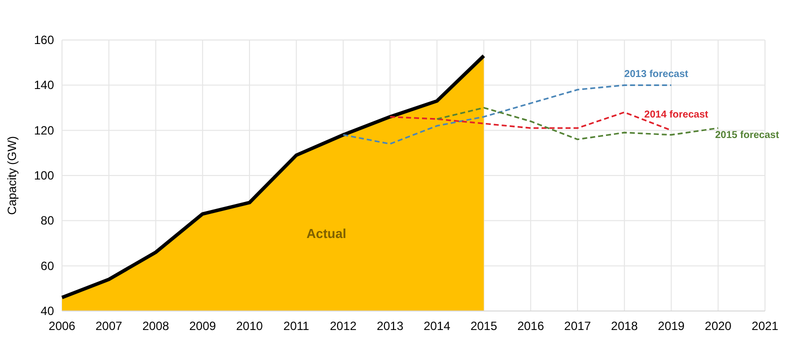  I want to click on x-tick-label: 2009, so click(202, 326).